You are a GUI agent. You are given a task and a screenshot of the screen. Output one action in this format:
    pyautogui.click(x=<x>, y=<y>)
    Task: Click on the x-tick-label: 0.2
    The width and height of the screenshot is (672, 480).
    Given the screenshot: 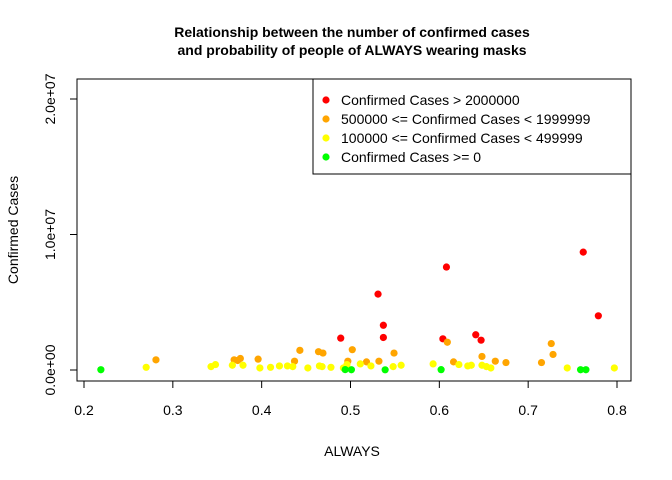 What is the action you would take?
    pyautogui.click(x=84, y=410)
    